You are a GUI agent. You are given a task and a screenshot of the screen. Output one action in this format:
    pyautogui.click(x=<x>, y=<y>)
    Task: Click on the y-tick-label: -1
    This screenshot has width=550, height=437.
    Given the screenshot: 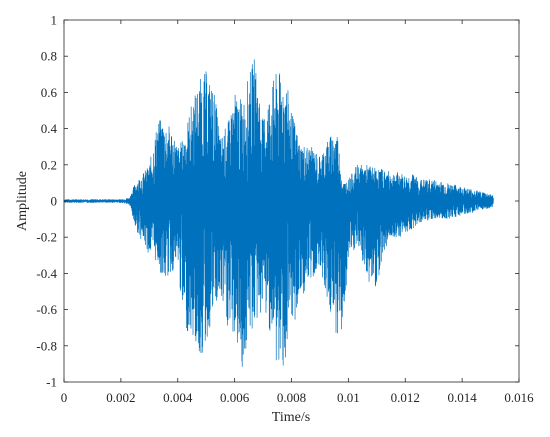 What is the action you would take?
    pyautogui.click(x=51, y=382)
    